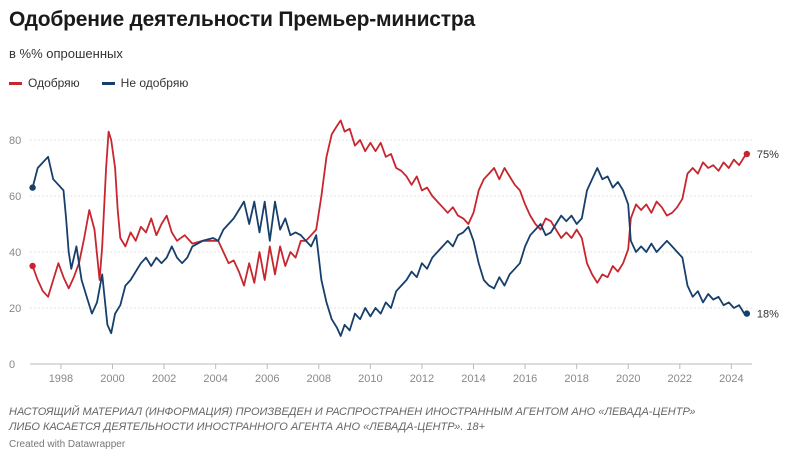 The height and width of the screenshot is (462, 800). I want to click on start-point-disapprove, so click(32, 187).